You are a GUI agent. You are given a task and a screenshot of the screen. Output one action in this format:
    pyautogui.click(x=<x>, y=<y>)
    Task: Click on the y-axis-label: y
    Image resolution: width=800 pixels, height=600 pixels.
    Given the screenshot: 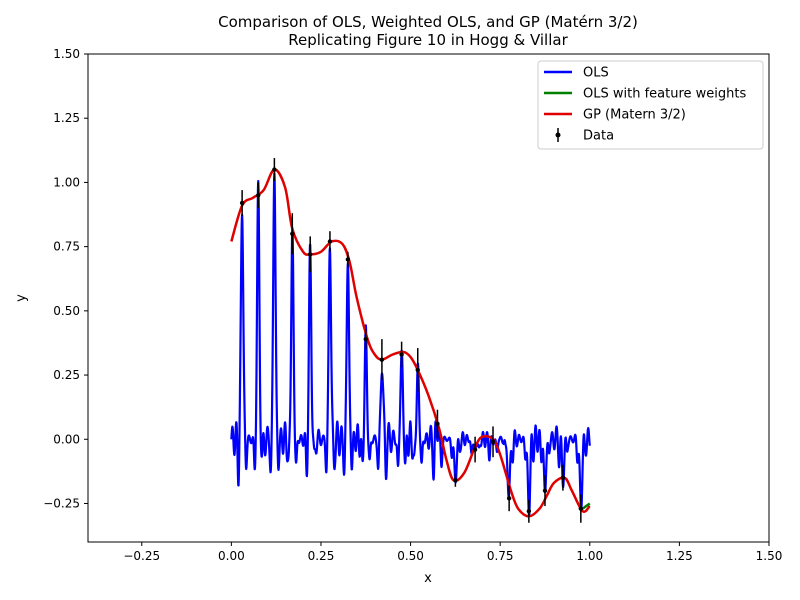 What is the action you would take?
    pyautogui.click(x=21, y=298)
    